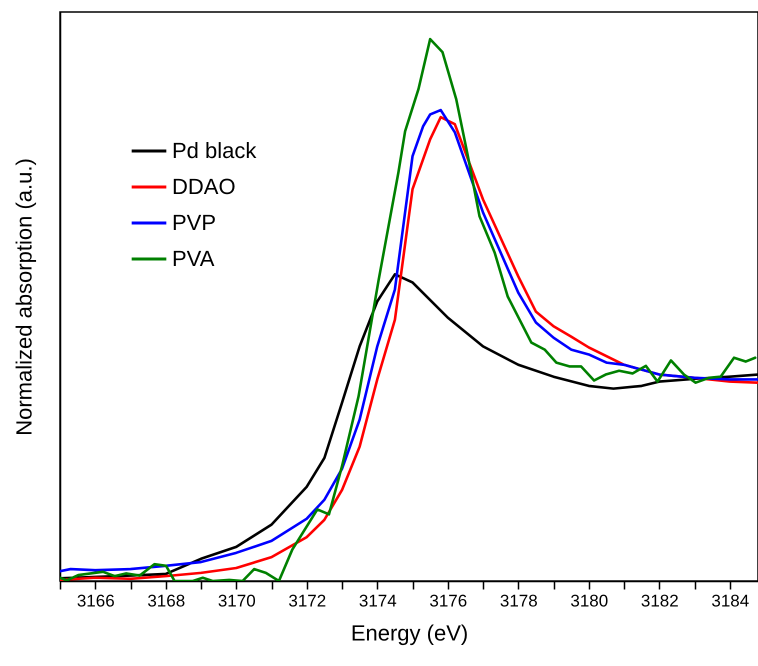 The image size is (758, 666). What do you see at coordinates (215, 150) in the screenshot?
I see `legend-label: Pd black` at bounding box center [215, 150].